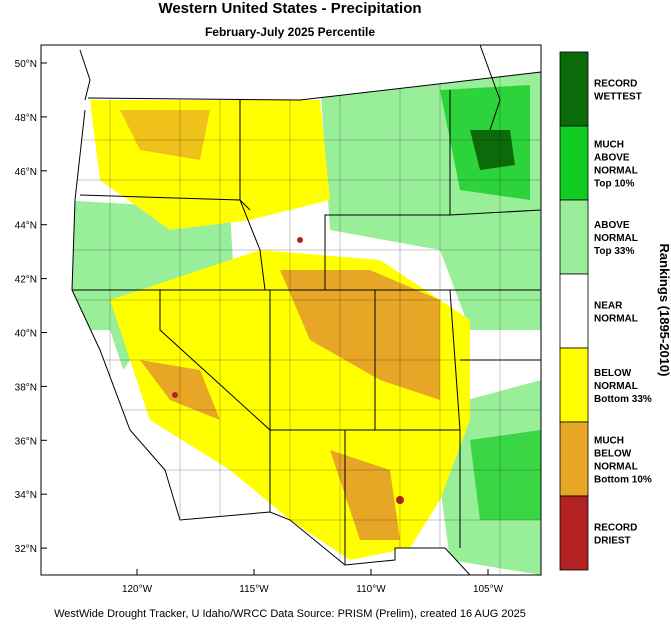 This screenshot has width=671, height=628. What do you see at coordinates (254, 589) in the screenshot?
I see `lon-label: 115°W` at bounding box center [254, 589].